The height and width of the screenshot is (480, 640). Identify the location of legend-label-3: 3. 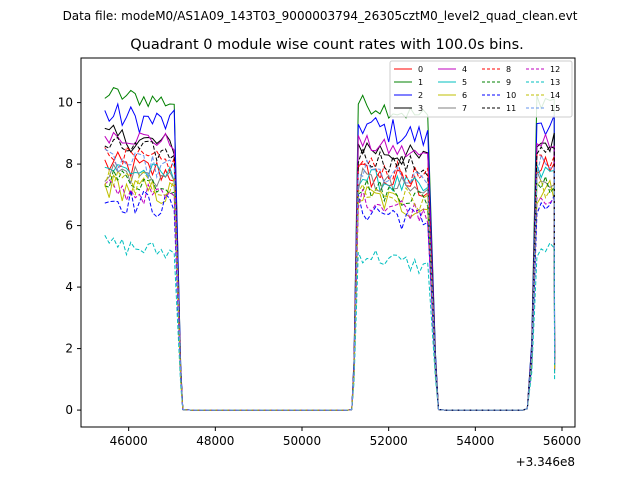
(420, 108).